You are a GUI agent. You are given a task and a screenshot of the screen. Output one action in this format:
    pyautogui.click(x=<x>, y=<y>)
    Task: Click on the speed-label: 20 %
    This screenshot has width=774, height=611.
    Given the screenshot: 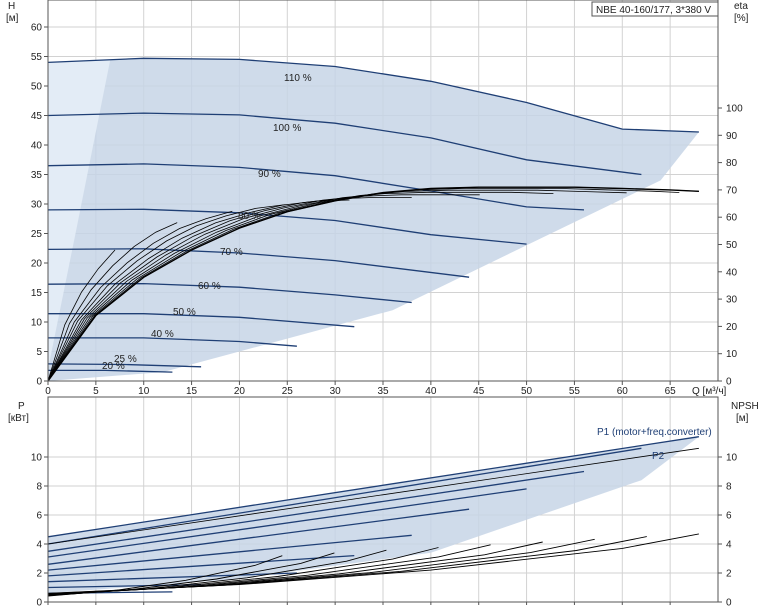 What is the action you would take?
    pyautogui.click(x=113, y=366)
    